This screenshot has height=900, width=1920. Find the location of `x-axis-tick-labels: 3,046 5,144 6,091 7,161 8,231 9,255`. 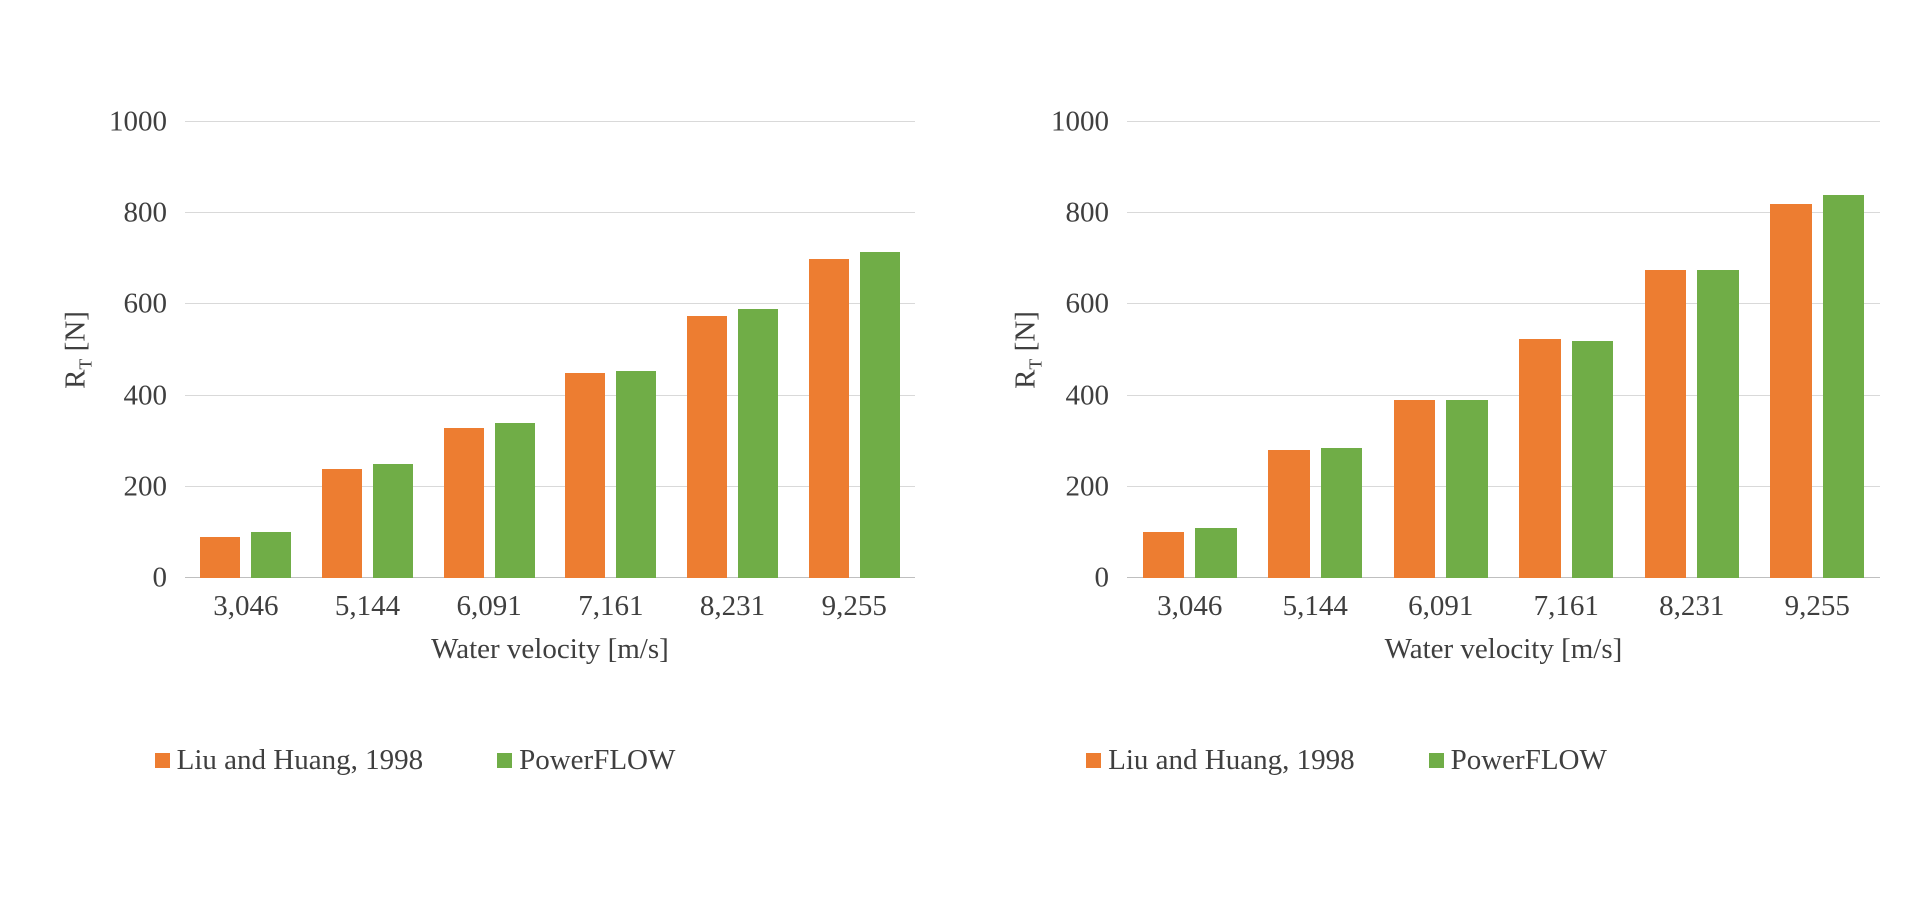

x-axis-tick-labels: 3,046 5,144 6,091 7,161 8,231 9,255 is located at coordinates (1503, 606).